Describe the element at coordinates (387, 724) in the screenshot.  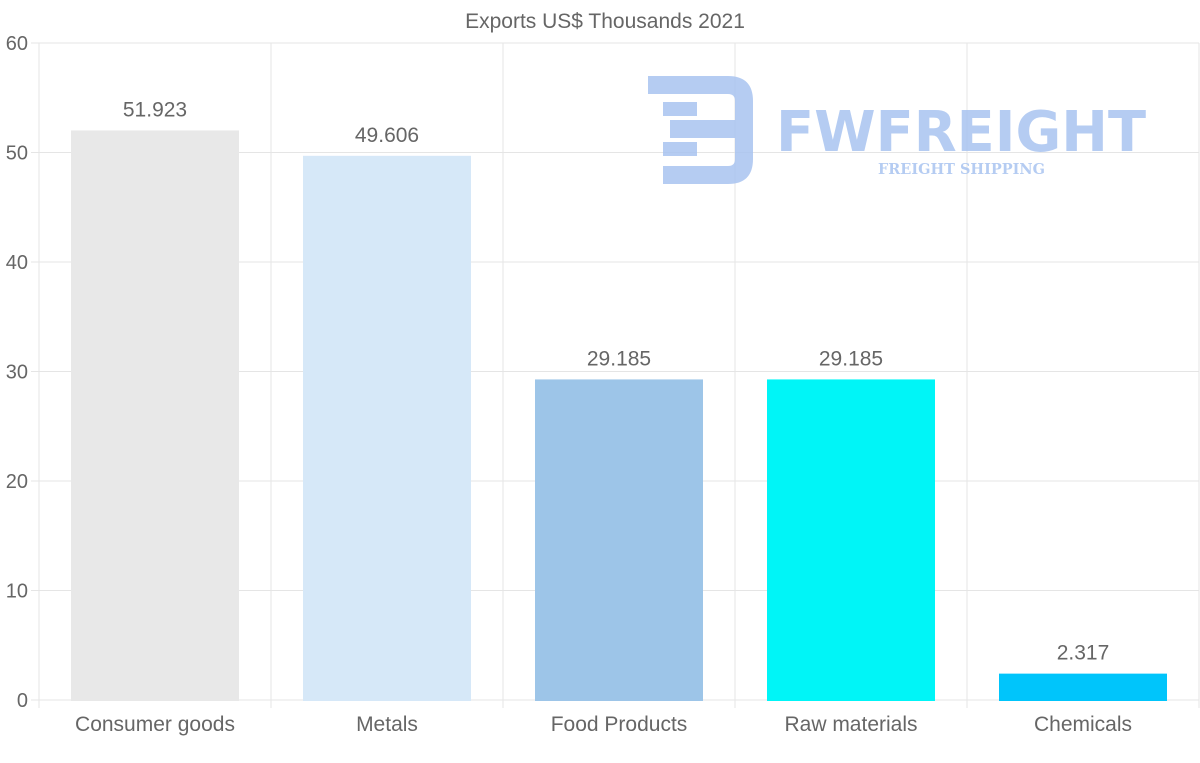
I see `x-tick-label: Metals` at that location.